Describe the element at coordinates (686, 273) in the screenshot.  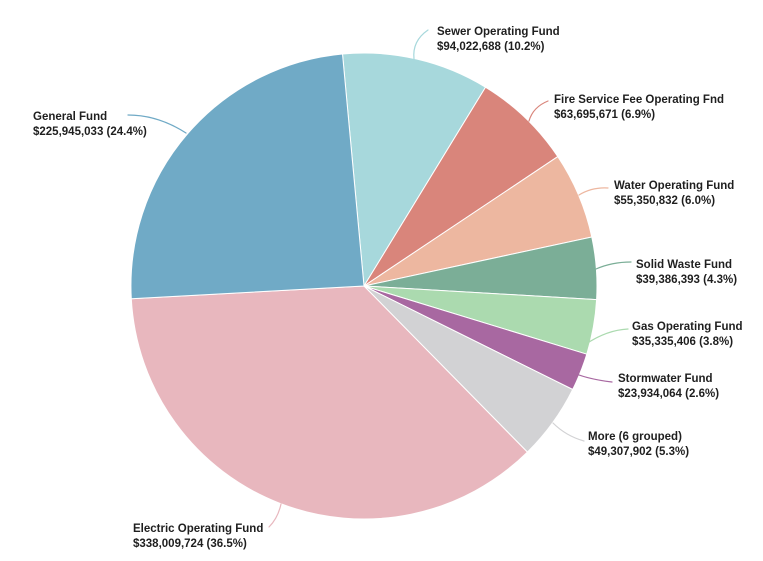
I see `label-solid-waste-fund: Solid Waste Fund $39,386,393 (4.3%)` at that location.